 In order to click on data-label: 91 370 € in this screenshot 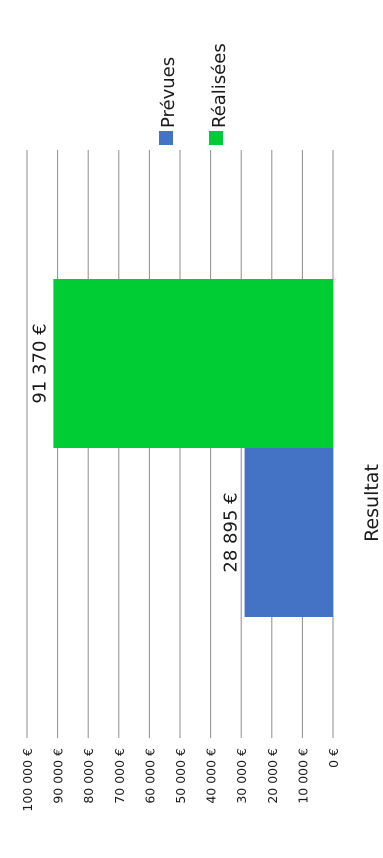, I will do `click(39, 363)`.